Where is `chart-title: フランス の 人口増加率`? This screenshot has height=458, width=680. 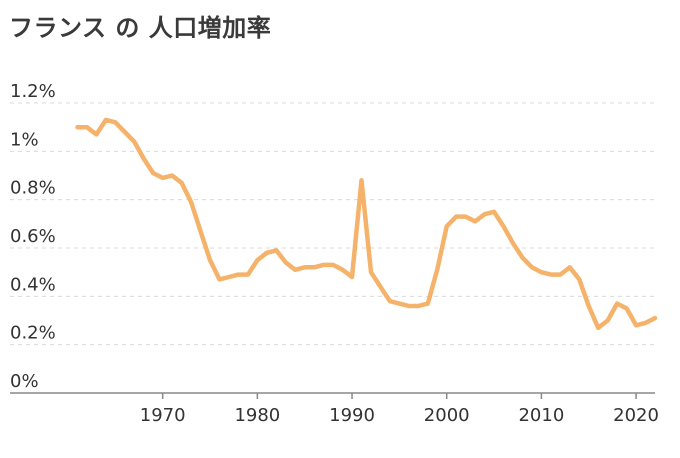 chart-title: フランス の 人口増加率 is located at coordinates (140, 28).